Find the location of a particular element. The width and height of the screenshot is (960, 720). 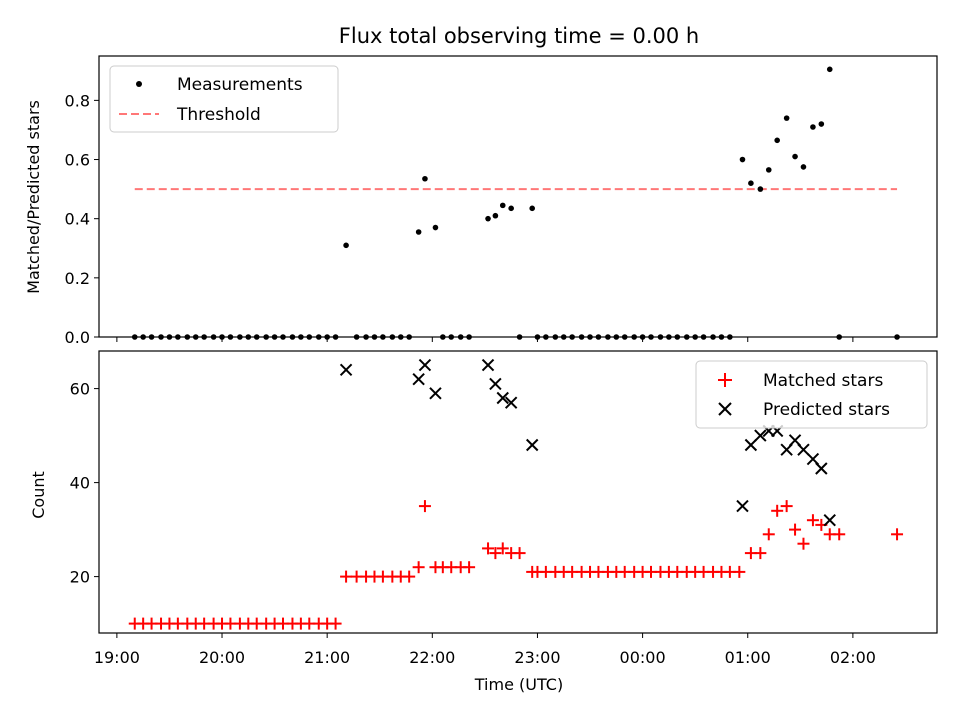

bottom-x-axis-label: Time (UTC) is located at coordinates (518, 684).